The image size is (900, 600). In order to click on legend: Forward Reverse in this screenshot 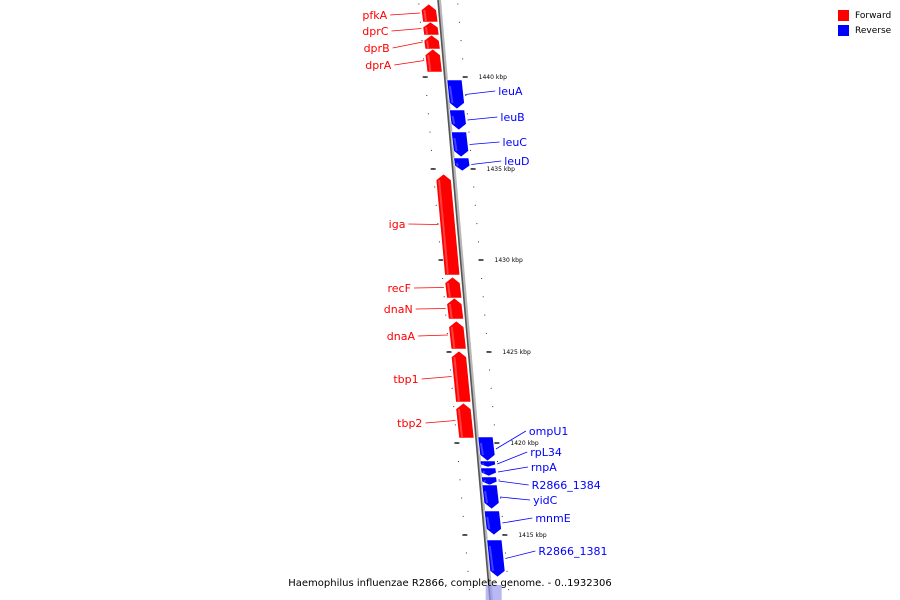, I will do `click(864, 23)`.